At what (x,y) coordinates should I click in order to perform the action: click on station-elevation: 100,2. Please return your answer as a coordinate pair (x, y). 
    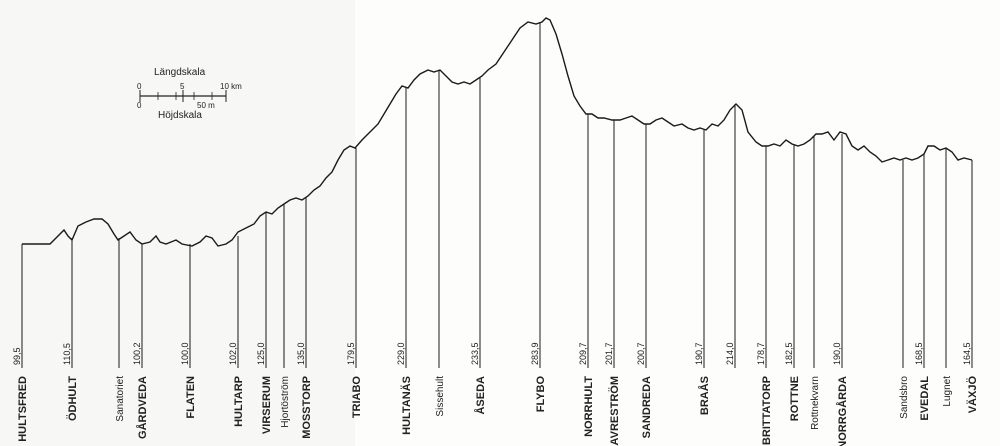
    Looking at the image, I should click on (137, 353).